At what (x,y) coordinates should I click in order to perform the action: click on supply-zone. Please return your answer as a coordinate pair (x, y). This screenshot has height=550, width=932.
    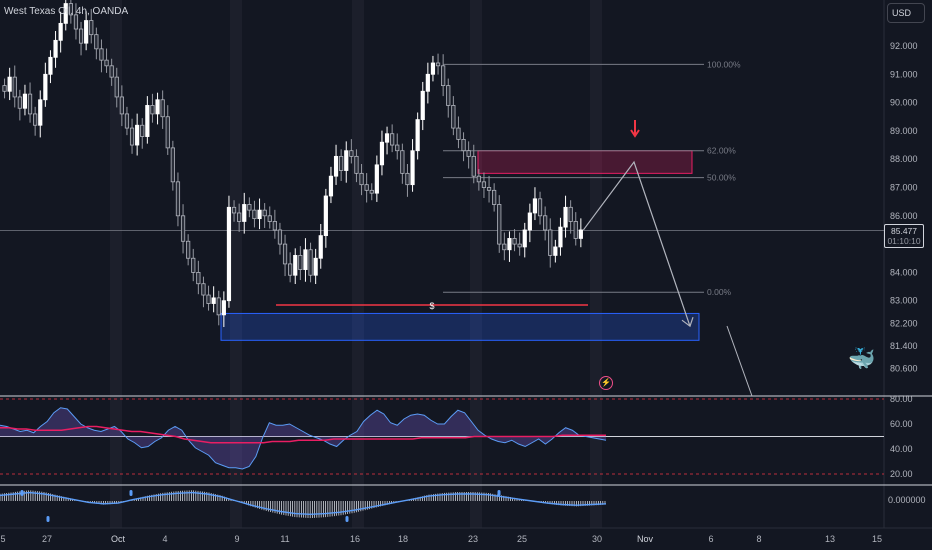
    Looking at the image, I should click on (585, 162).